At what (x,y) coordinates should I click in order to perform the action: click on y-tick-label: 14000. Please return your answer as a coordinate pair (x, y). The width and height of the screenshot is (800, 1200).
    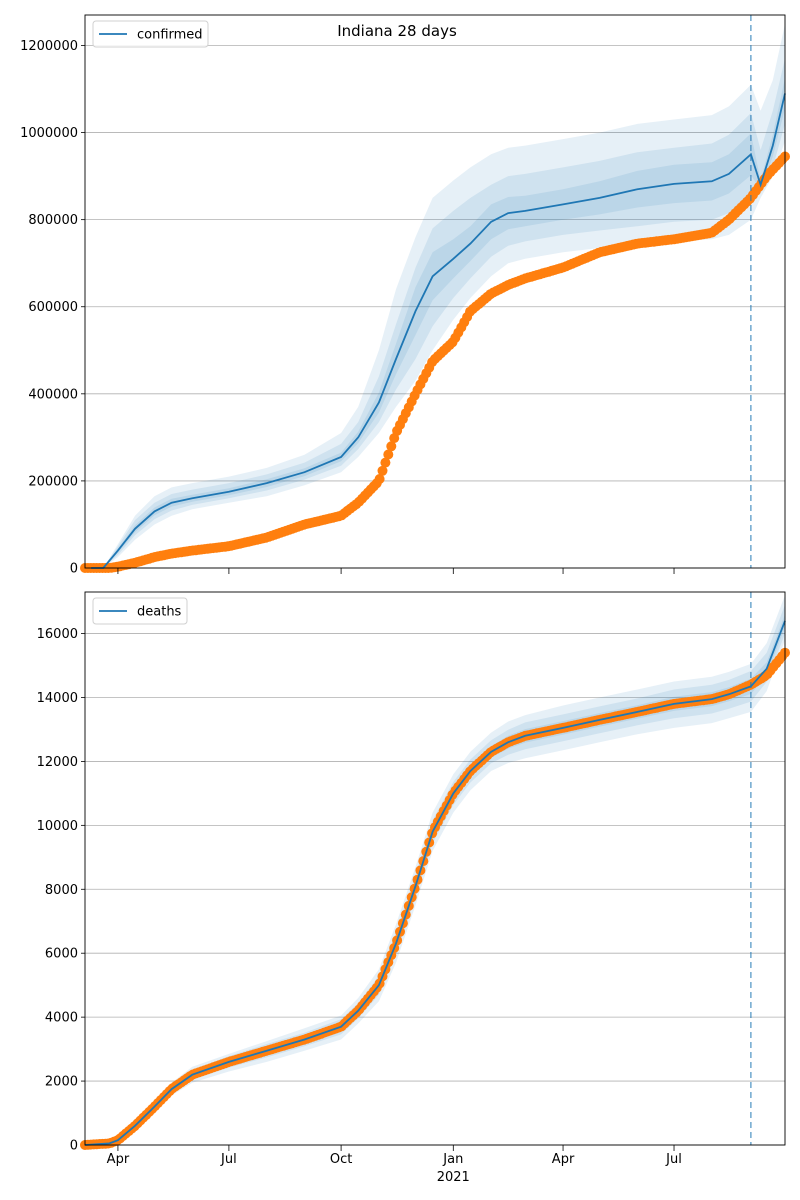
    Looking at the image, I should click on (57, 698).